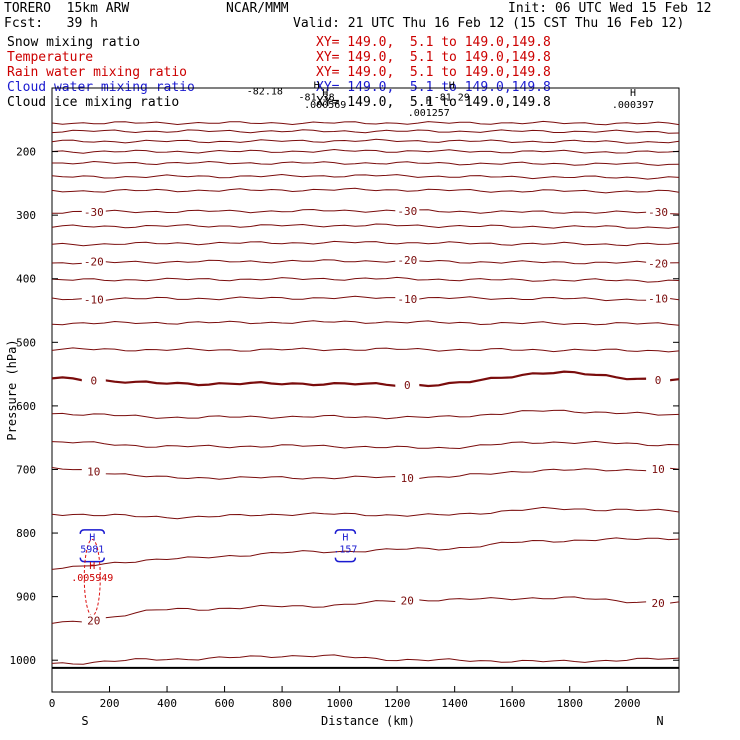 The height and width of the screenshot is (740, 740). What do you see at coordinates (433, 102) in the screenshot?
I see `legend-cloud-ice-xy: XY= 149.0, 5.1 to 149.0,149.8` at bounding box center [433, 102].